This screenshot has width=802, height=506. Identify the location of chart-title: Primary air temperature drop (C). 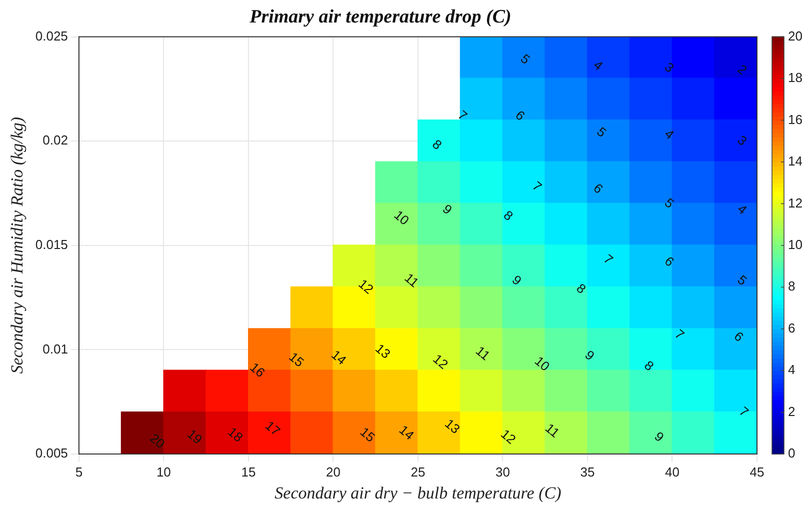
(380, 17).